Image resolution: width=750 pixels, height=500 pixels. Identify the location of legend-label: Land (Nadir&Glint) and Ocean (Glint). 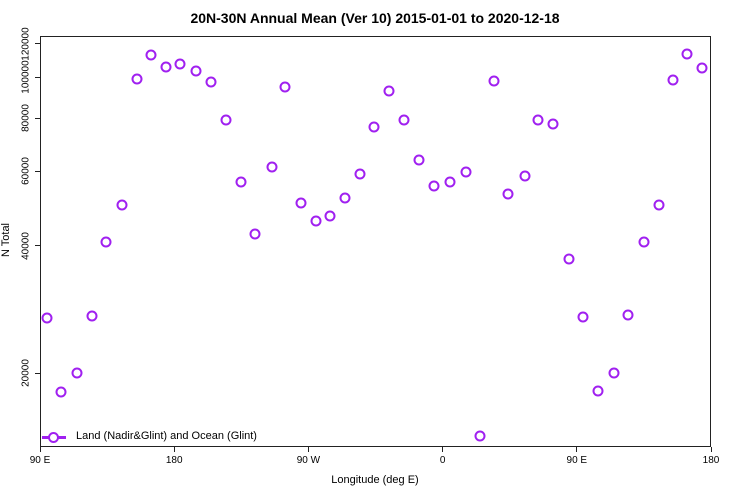
(166, 436).